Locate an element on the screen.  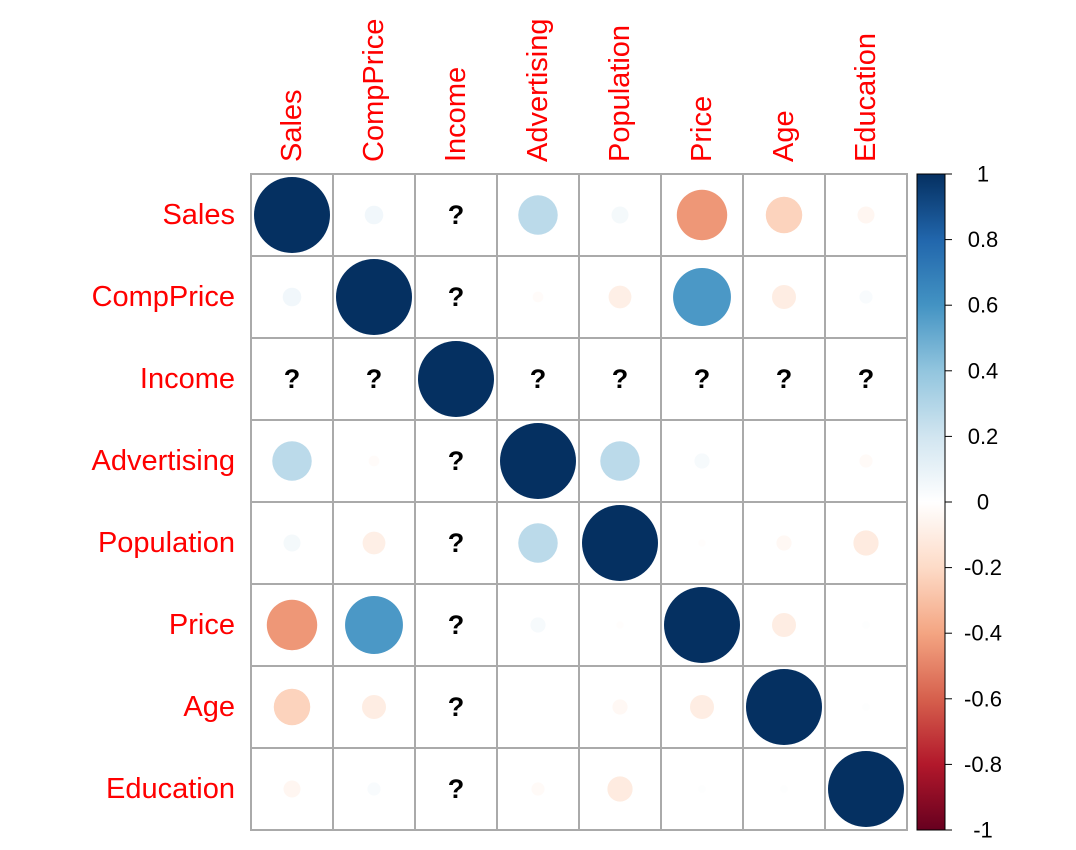
corr-circle-population-population is located at coordinates (620, 543).